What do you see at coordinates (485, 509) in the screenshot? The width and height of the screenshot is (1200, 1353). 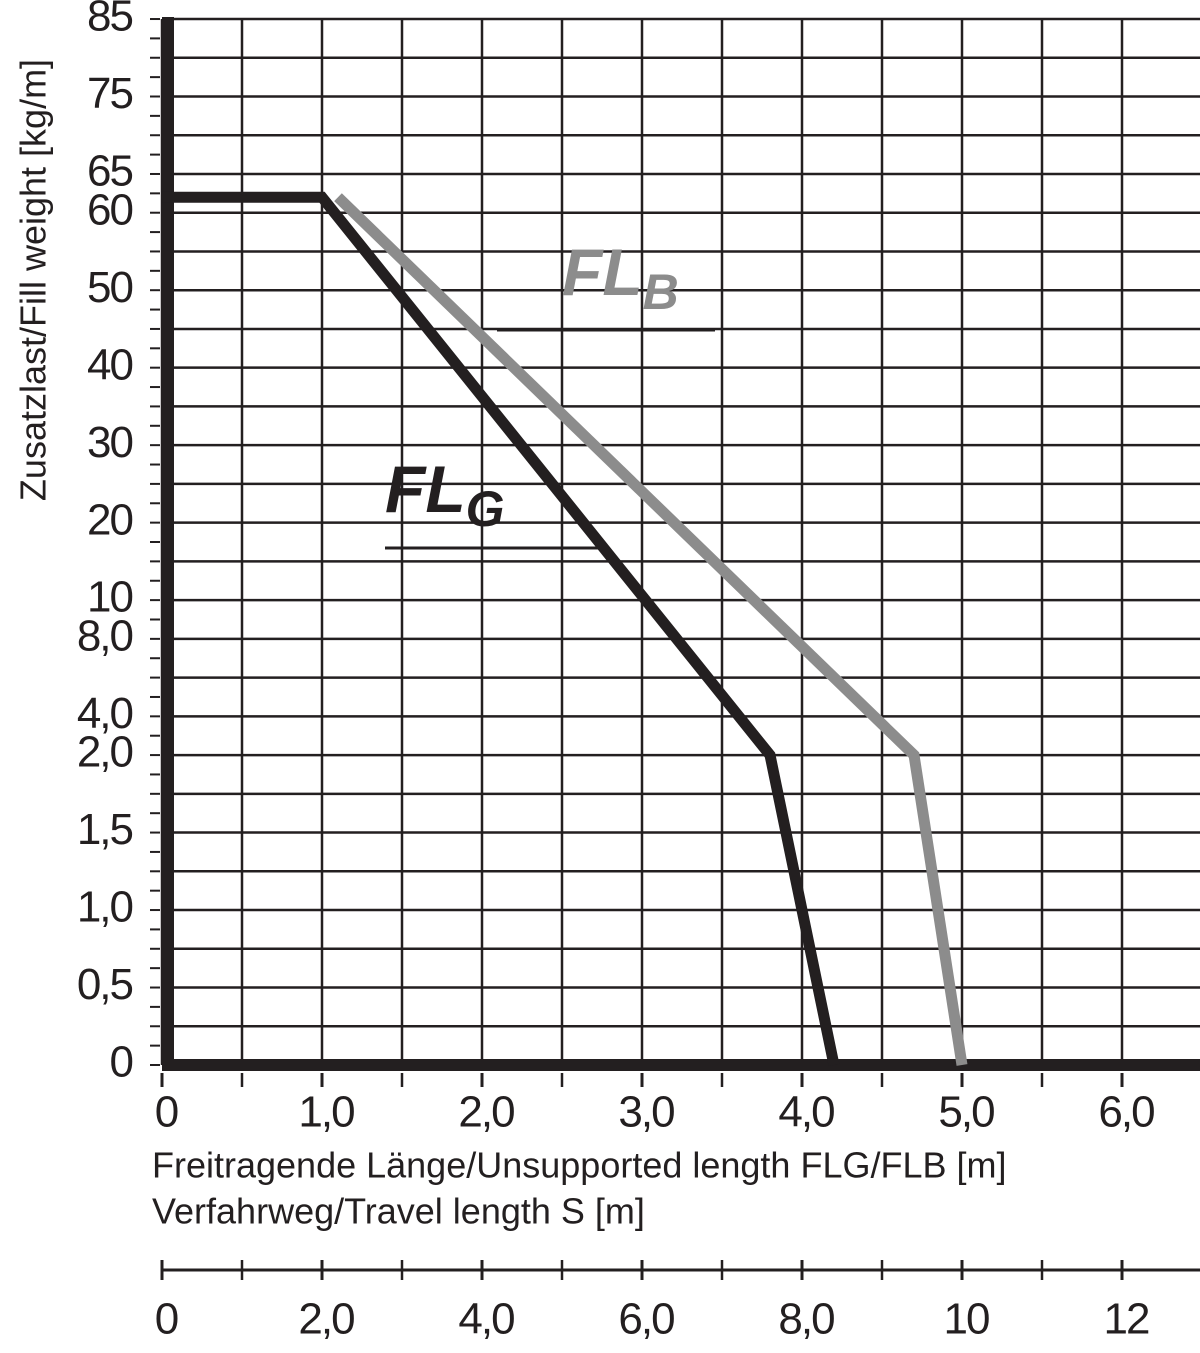 I see `series-subscript: G` at bounding box center [485, 509].